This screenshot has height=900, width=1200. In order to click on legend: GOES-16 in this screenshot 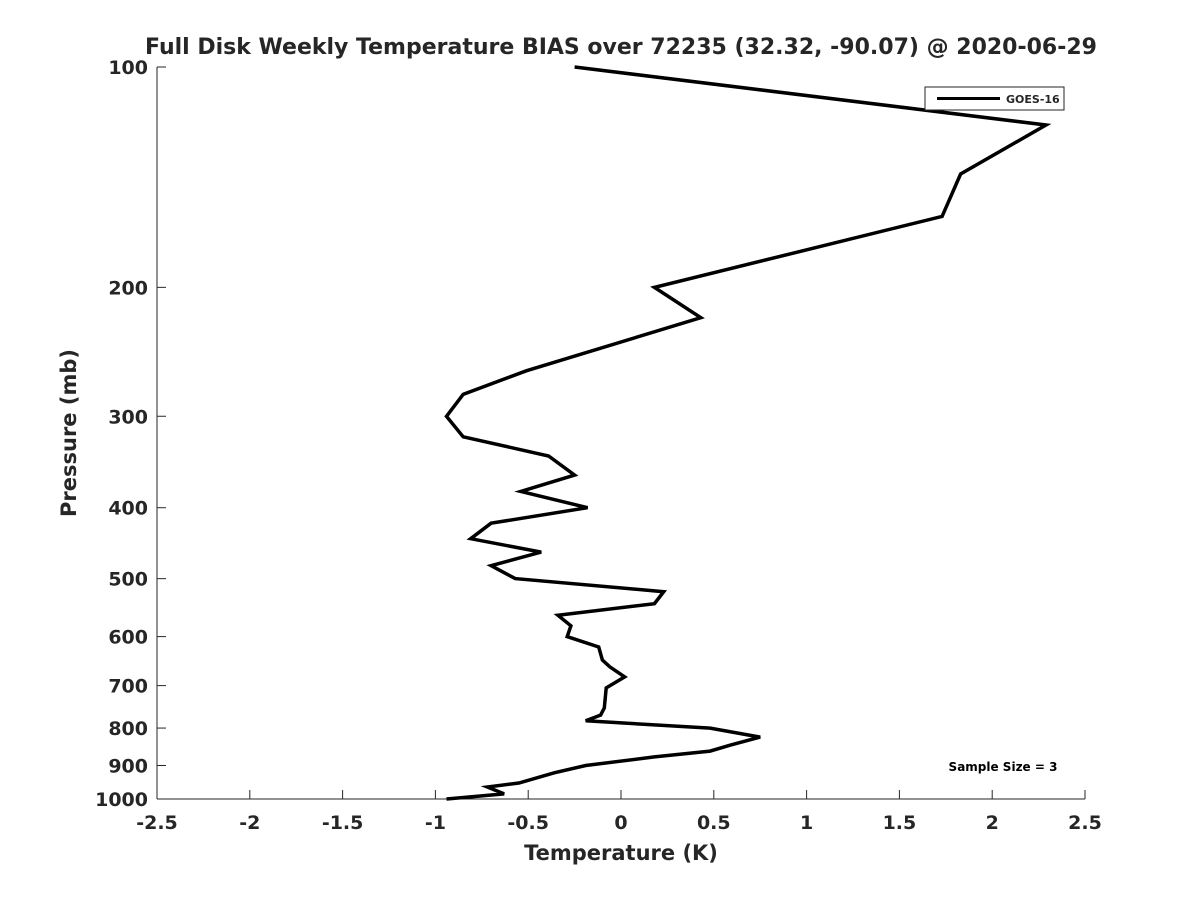, I will do `click(994, 98)`.